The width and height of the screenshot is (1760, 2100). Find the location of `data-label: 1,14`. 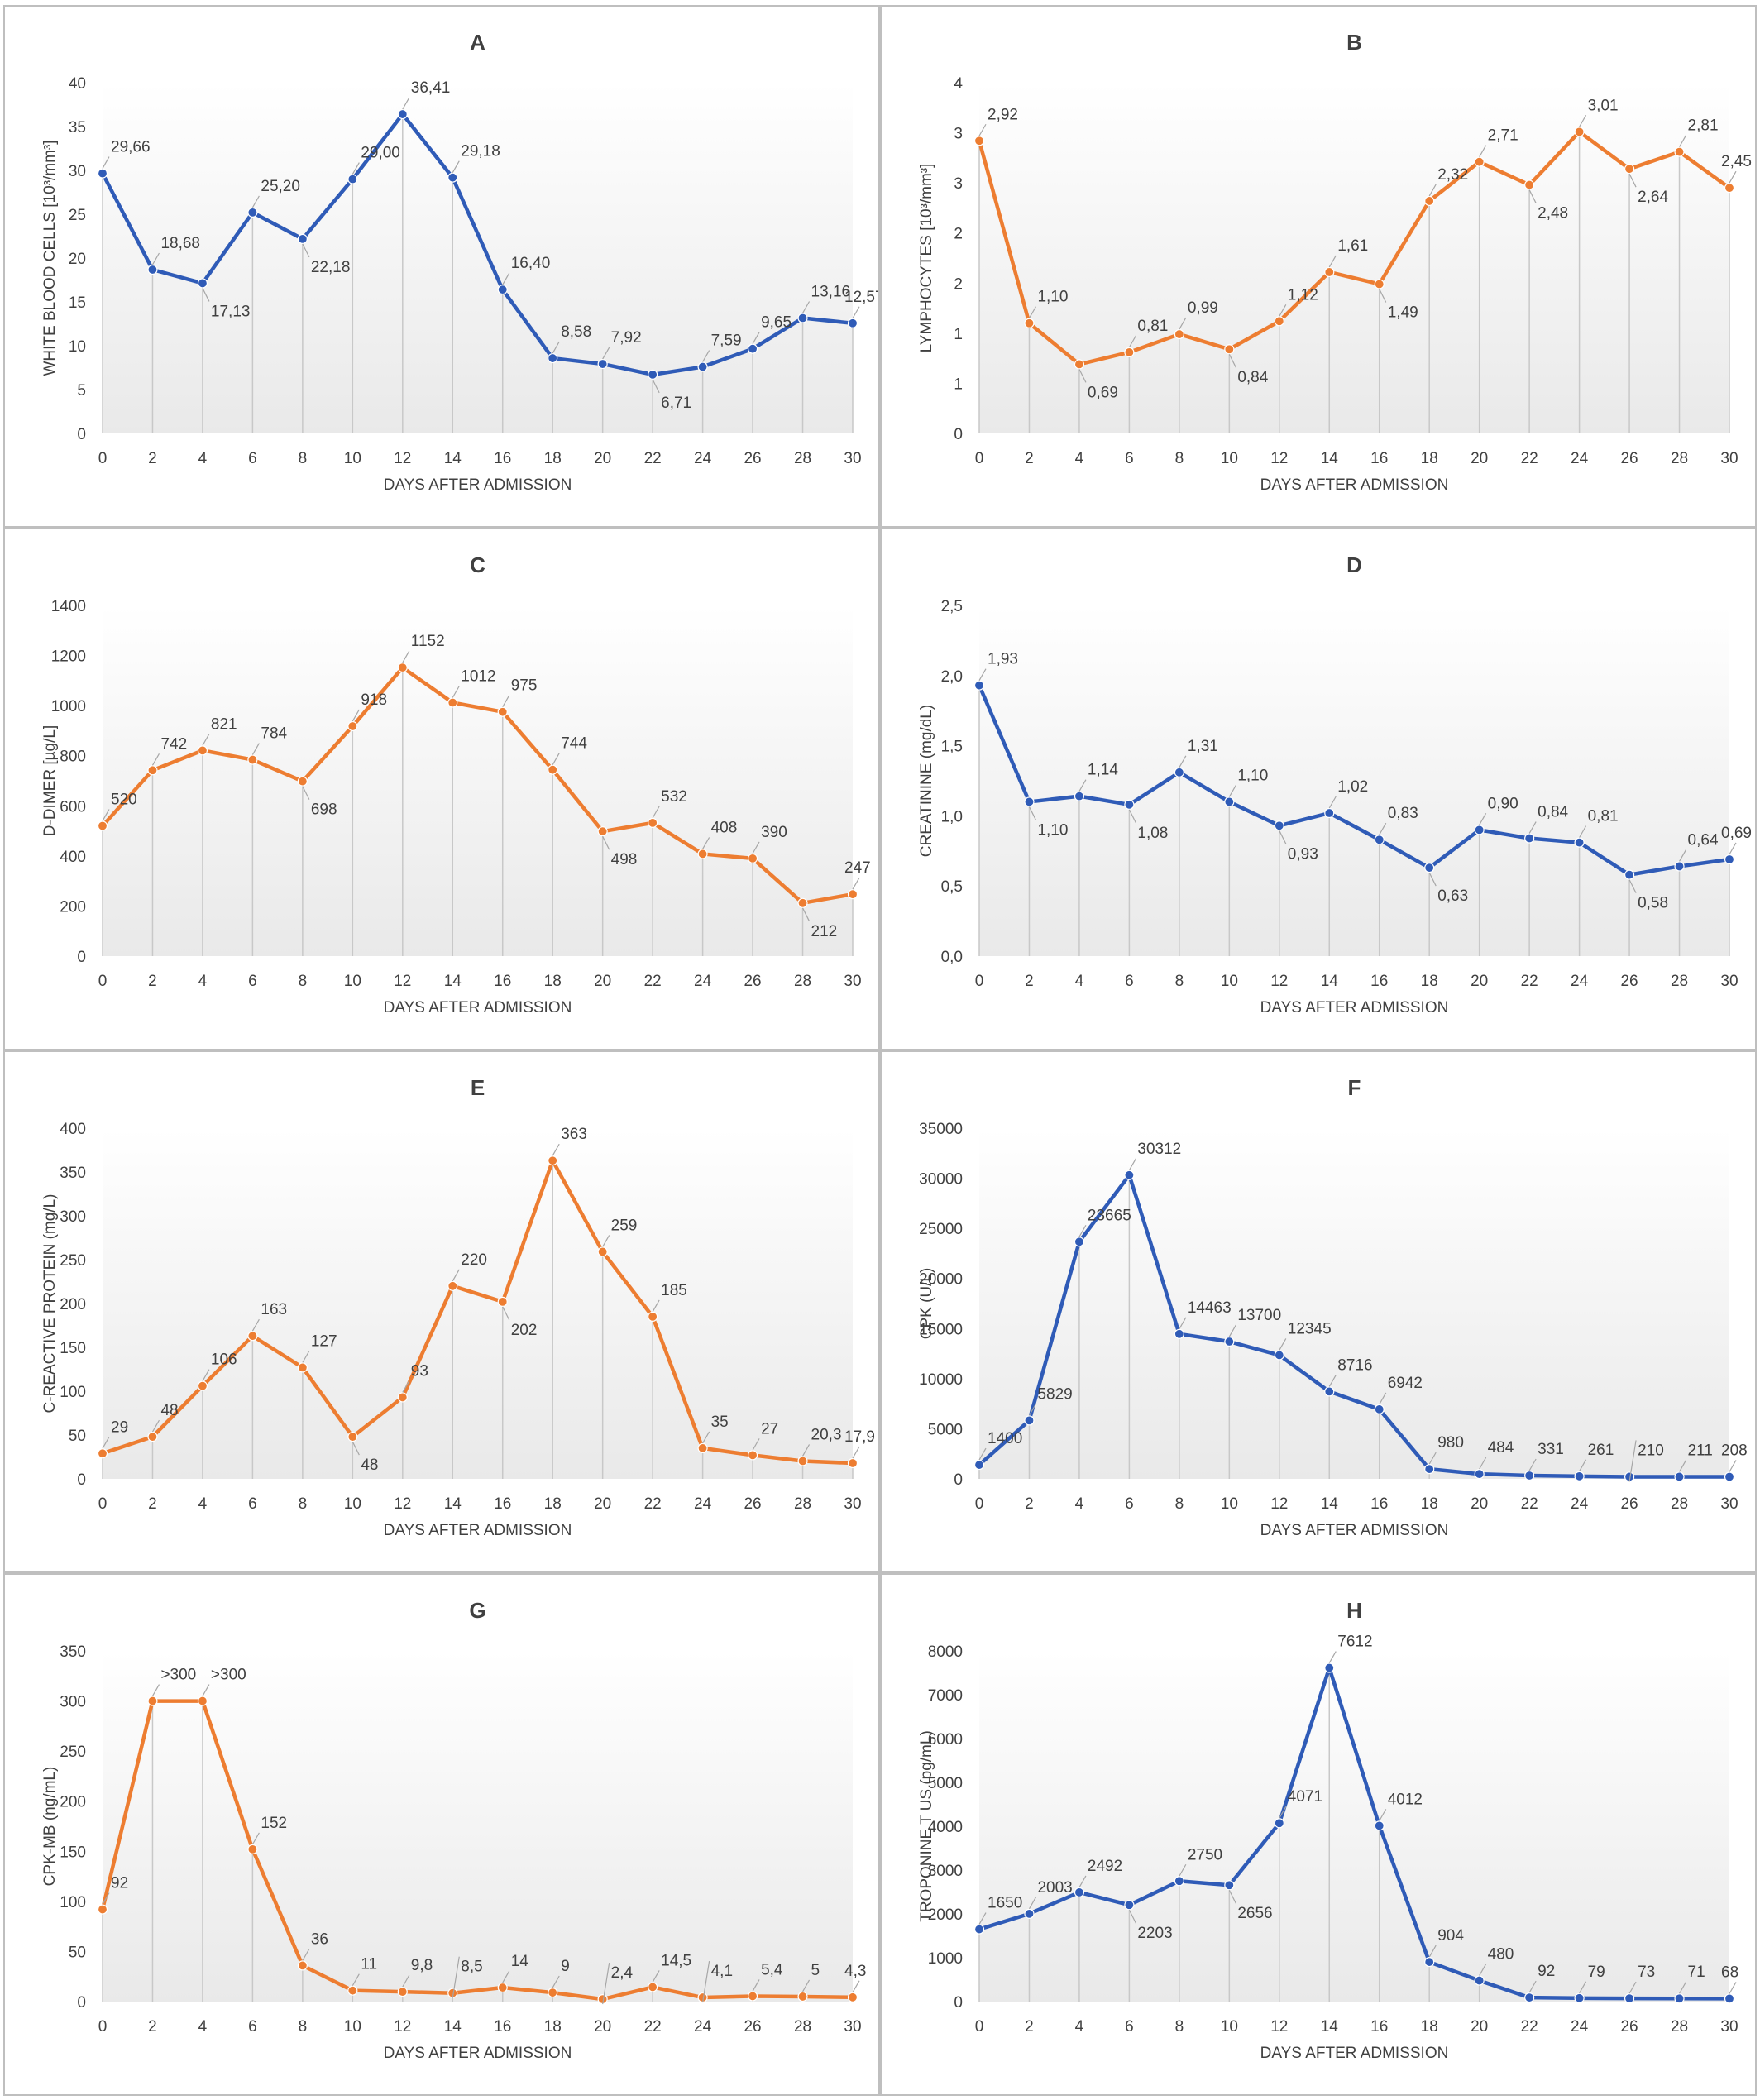

data-label: 1,14 is located at coordinates (1103, 770).